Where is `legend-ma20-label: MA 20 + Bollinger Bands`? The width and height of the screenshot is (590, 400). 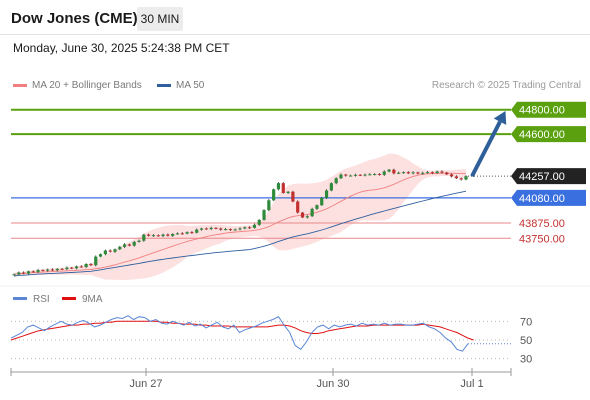
legend-ma20-label: MA 20 + Bollinger Bands is located at coordinates (87, 85).